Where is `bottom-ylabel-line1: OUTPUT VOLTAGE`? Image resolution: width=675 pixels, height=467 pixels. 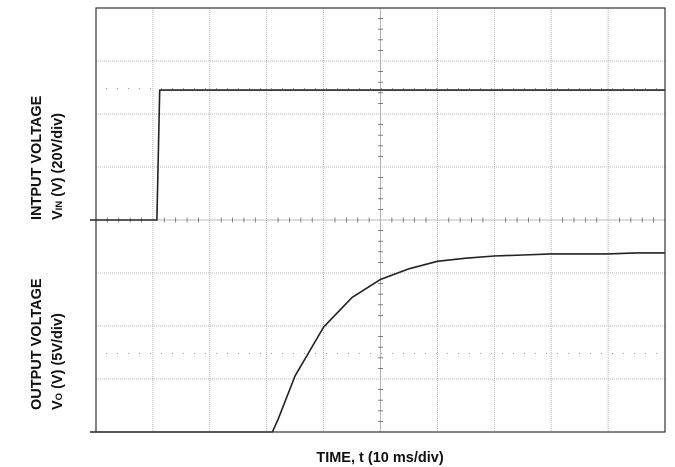
bottom-ylabel-line1: OUTPUT VOLTAGE is located at coordinates (37, 344).